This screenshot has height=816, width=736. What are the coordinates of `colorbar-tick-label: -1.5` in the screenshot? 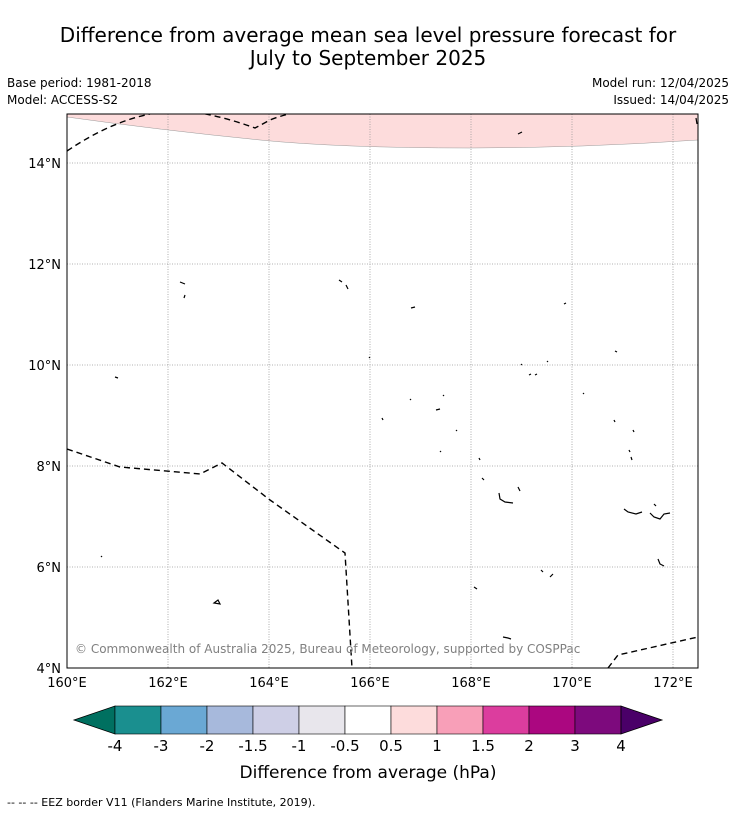 It's located at (252, 746).